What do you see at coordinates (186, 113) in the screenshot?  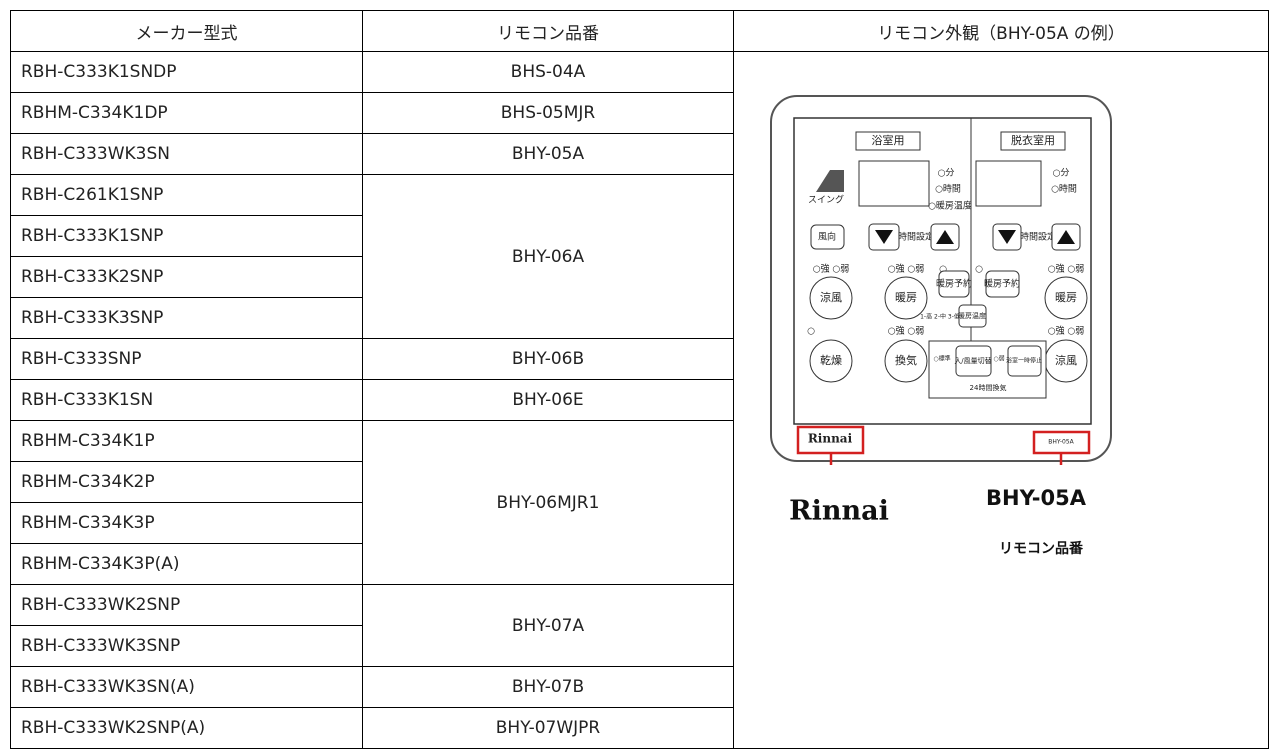 I see `model-cell: RBHM-C334K1DP` at bounding box center [186, 113].